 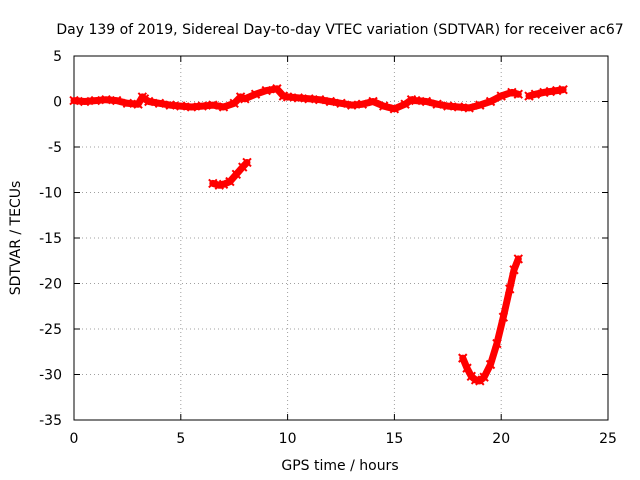 What do you see at coordinates (608, 439) in the screenshot?
I see `x-tick-label: 25` at bounding box center [608, 439].